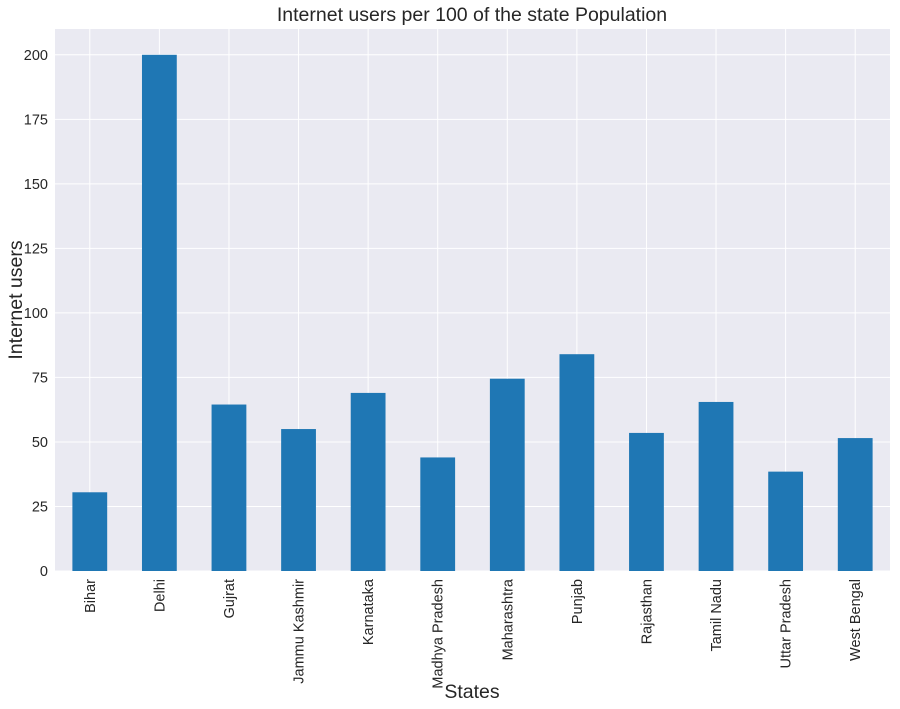 This screenshot has height=709, width=900. Describe the element at coordinates (91, 596) in the screenshot. I see `x-tick-label: Bihar` at that location.